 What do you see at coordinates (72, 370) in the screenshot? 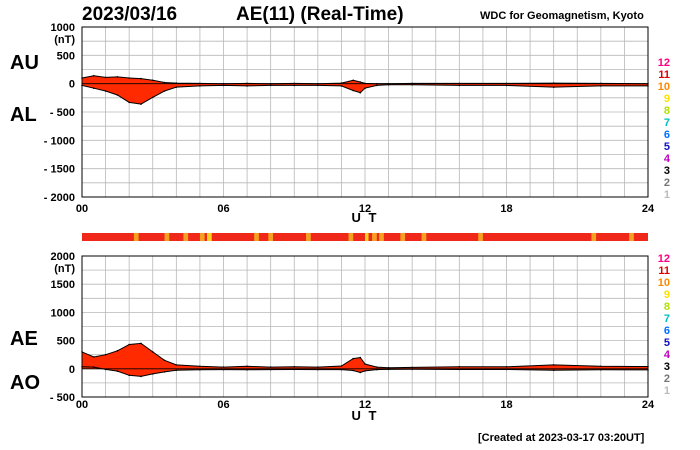
I see `y-tick-label: 0` at bounding box center [72, 370].